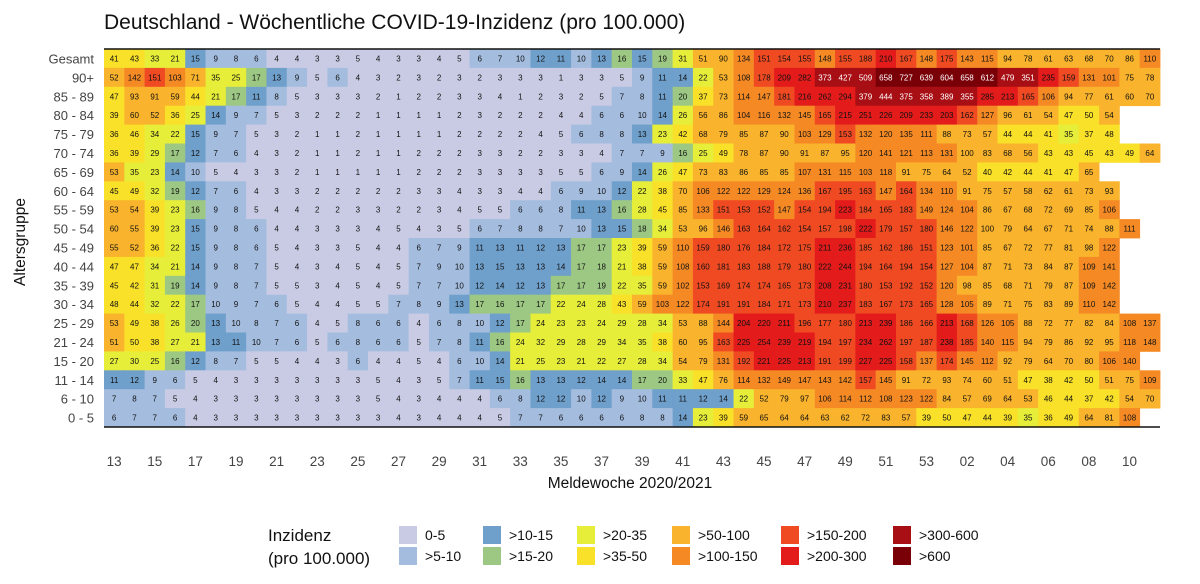  I want to click on heatmap-cell-value: 25, so click(540, 361).